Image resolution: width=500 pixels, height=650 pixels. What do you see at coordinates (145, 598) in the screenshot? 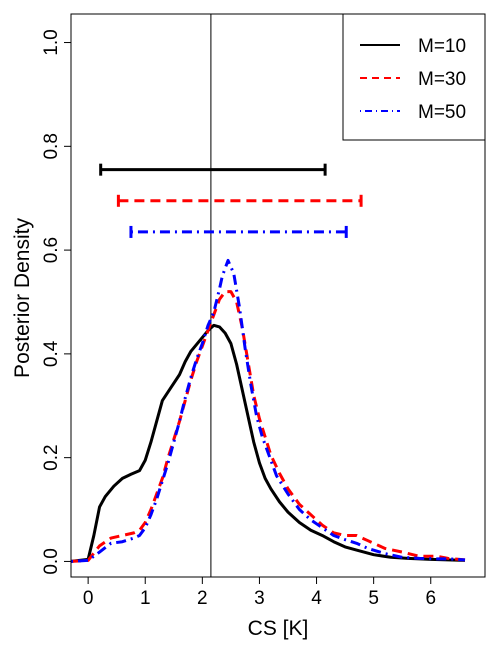
I see `x-tick-label-1: 1` at bounding box center [145, 598].